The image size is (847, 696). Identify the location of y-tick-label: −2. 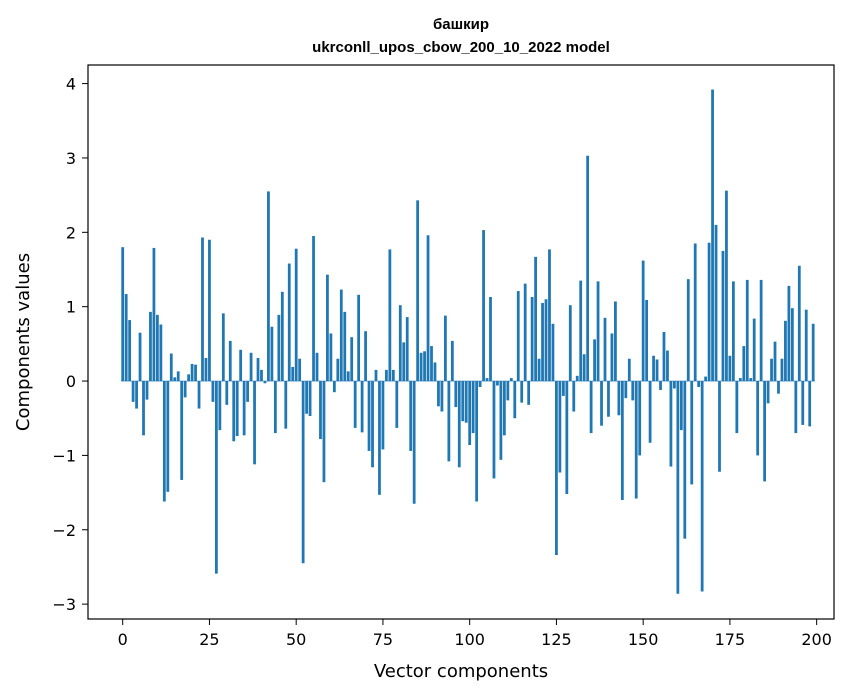
(64, 530).